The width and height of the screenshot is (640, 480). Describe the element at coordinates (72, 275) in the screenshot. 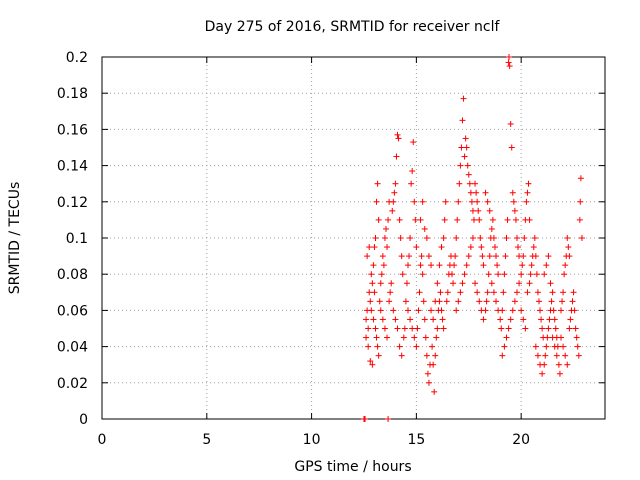

I see `y-tick-label: 0.08` at that location.